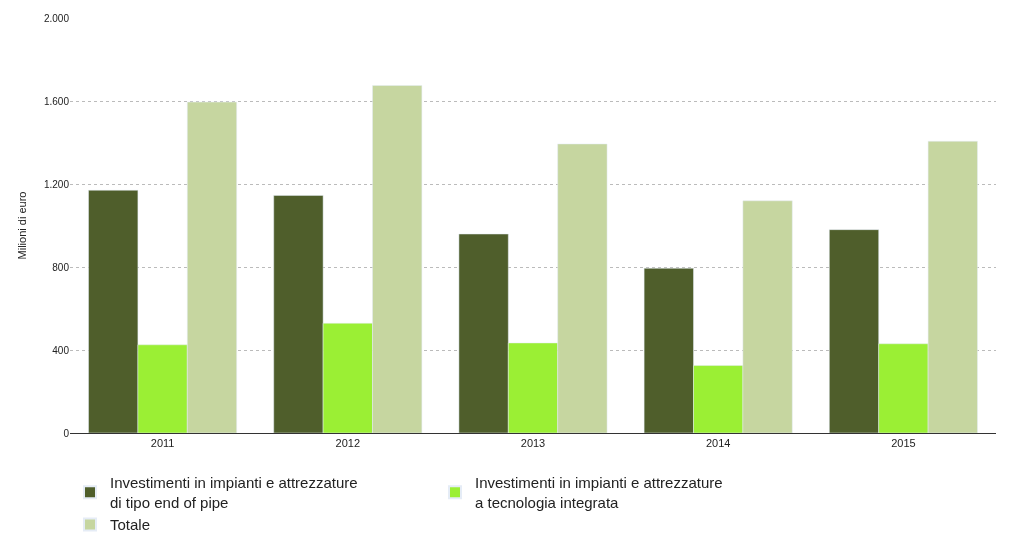  I want to click on y-tick-label: 800, so click(61, 267).